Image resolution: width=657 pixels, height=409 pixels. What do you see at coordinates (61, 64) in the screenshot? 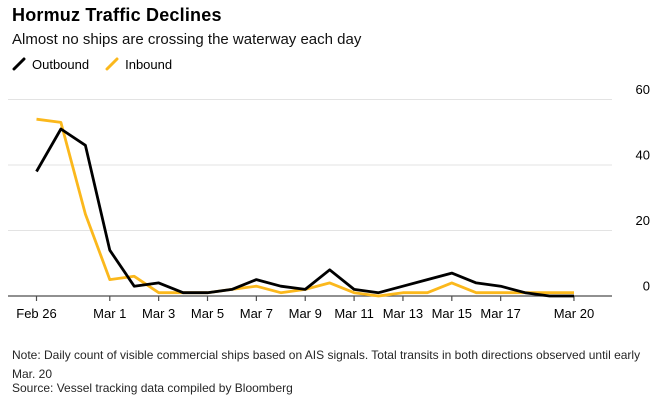
I see `legend-label-outbound: Outbound` at bounding box center [61, 64].